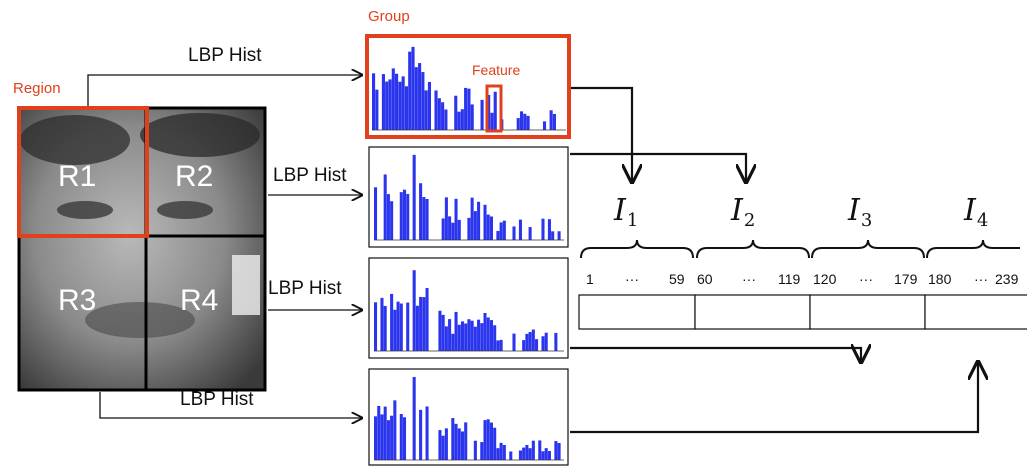  What do you see at coordinates (199, 300) in the screenshot?
I see `region-r4-label: R4` at bounding box center [199, 300].